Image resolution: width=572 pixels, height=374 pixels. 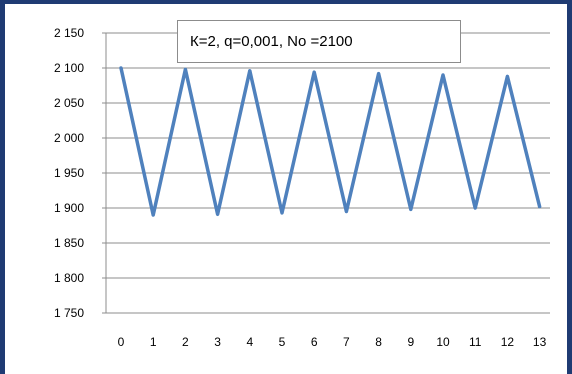 What do you see at coordinates (69, 243) in the screenshot?
I see `y-tick-label: 1 850` at bounding box center [69, 243].